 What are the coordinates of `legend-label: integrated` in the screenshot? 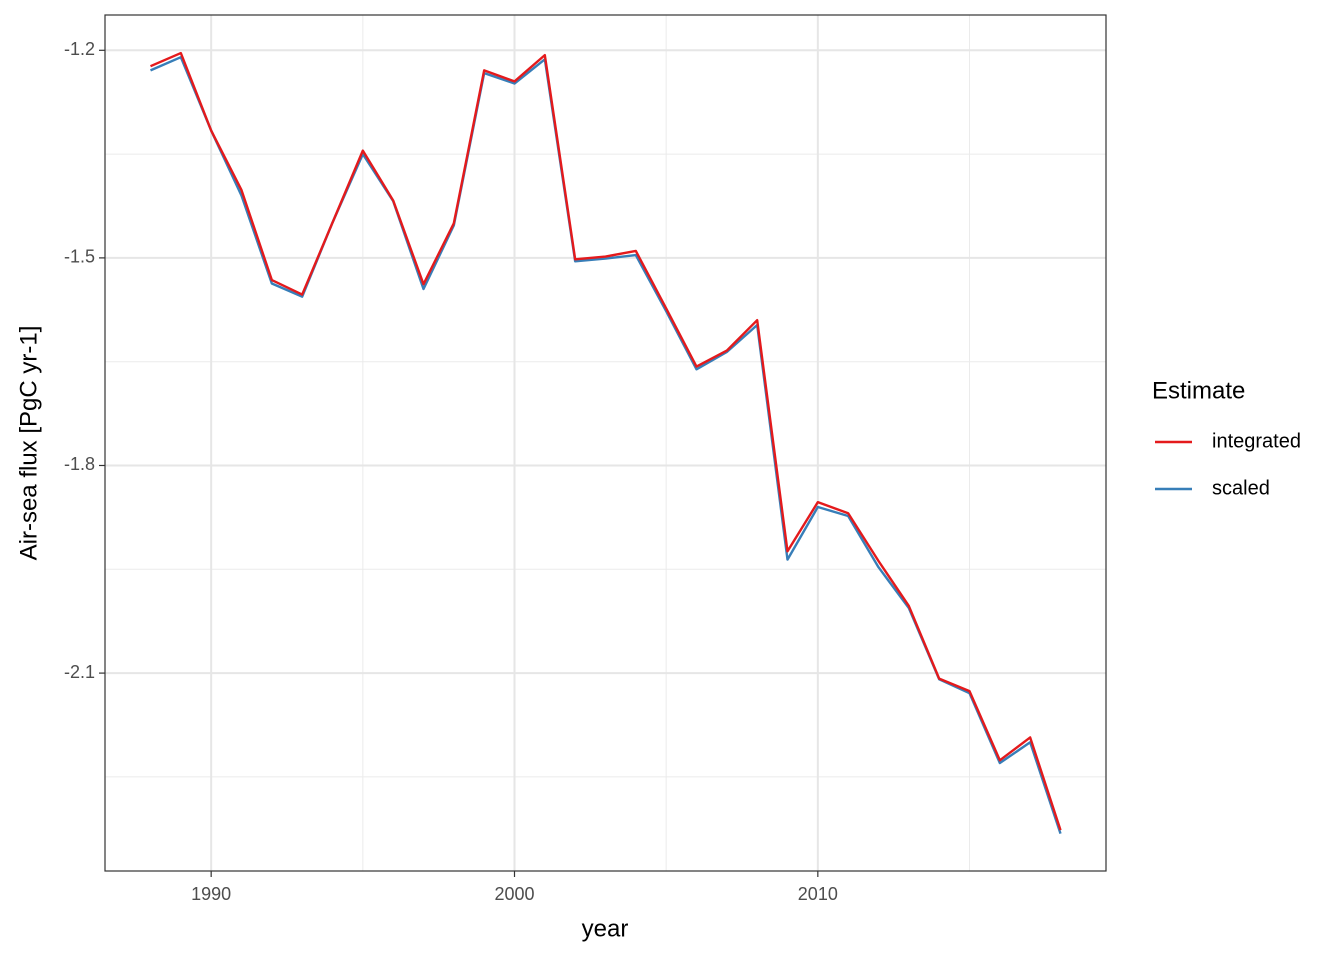 It's located at (1256, 441).